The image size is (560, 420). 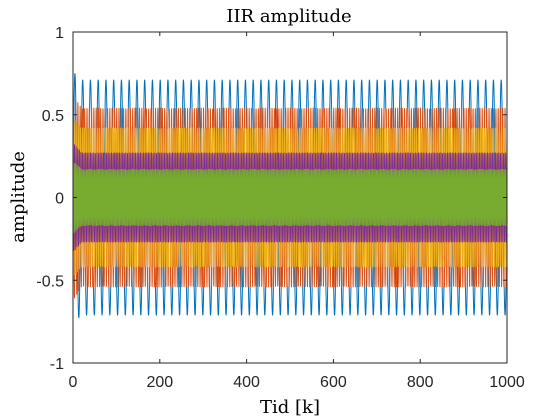 I want to click on chart-title: IIR amplitude, so click(x=288, y=16).